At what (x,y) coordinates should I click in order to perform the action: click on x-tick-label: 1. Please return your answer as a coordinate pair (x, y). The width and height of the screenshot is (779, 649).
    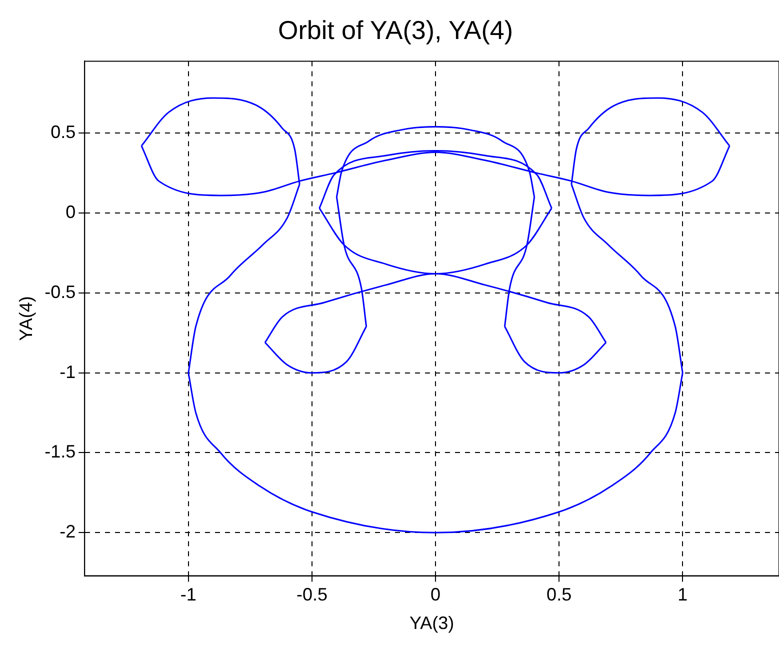
    Looking at the image, I should click on (683, 594).